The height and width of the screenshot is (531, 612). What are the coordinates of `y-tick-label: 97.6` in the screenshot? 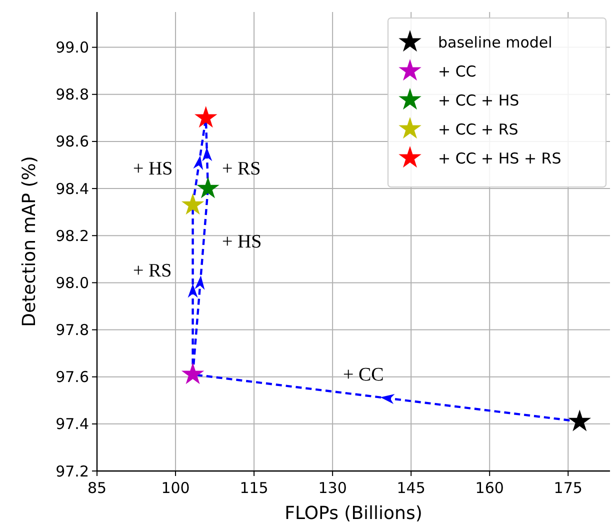 It's located at (72, 377).